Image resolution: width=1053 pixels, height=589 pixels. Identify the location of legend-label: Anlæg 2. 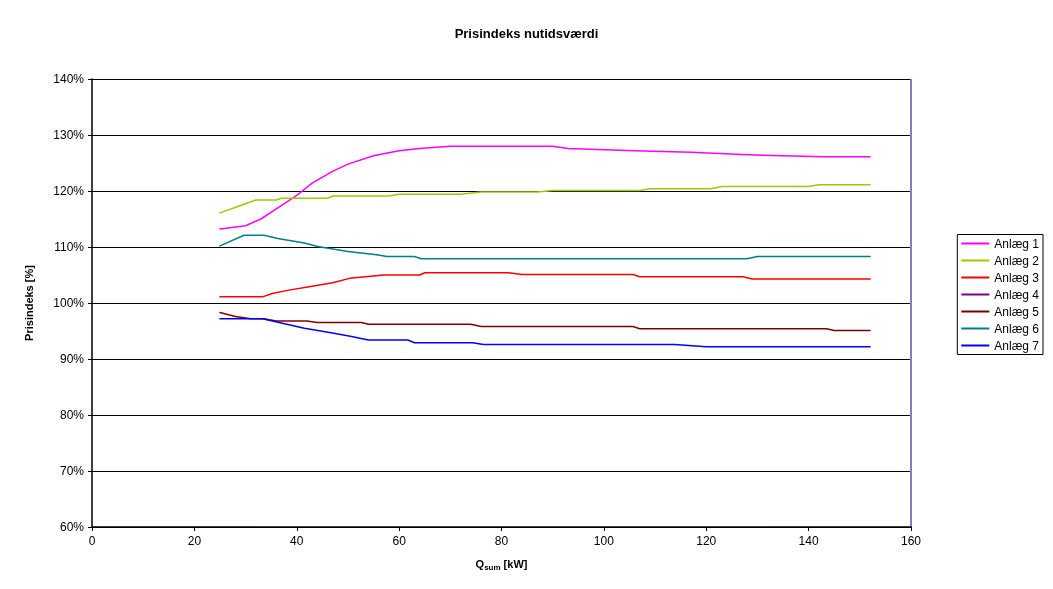
(1017, 260).